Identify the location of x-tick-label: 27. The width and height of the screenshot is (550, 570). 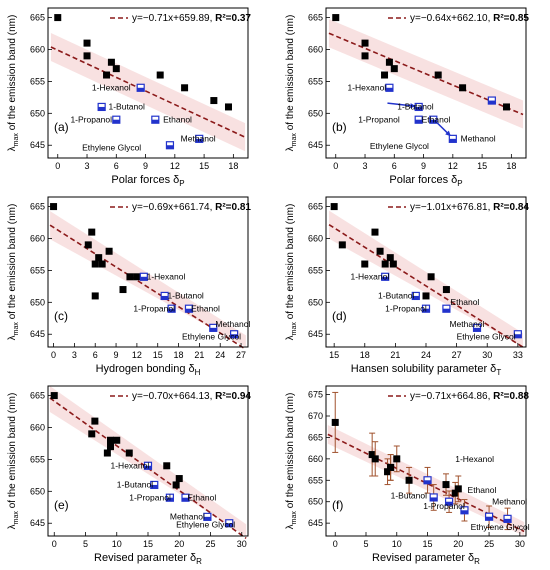
(241, 355).